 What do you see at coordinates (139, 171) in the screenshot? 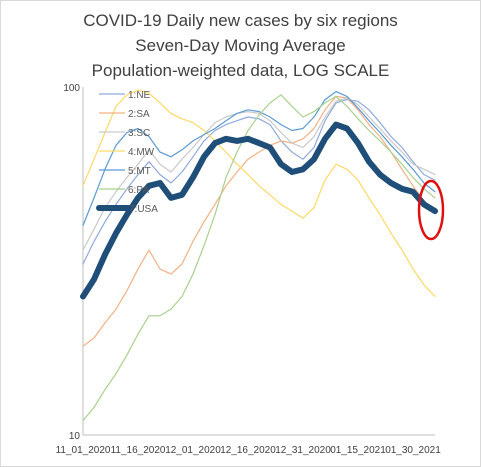
I see `legend-label: 5:MT` at bounding box center [139, 171].